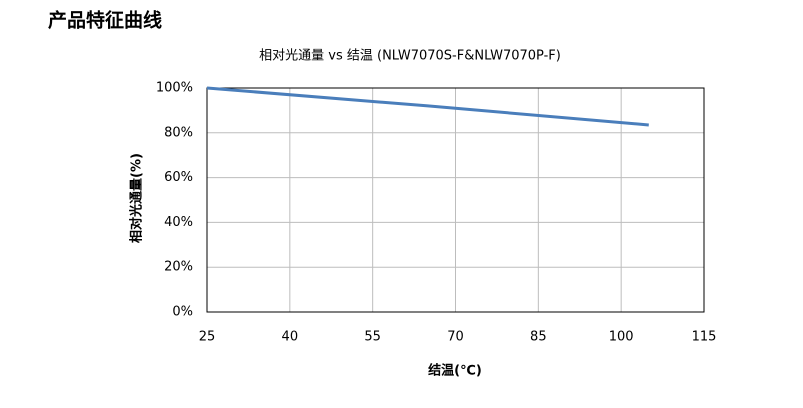  What do you see at coordinates (178, 222) in the screenshot?
I see `y-tick-label: 40%` at bounding box center [178, 222].